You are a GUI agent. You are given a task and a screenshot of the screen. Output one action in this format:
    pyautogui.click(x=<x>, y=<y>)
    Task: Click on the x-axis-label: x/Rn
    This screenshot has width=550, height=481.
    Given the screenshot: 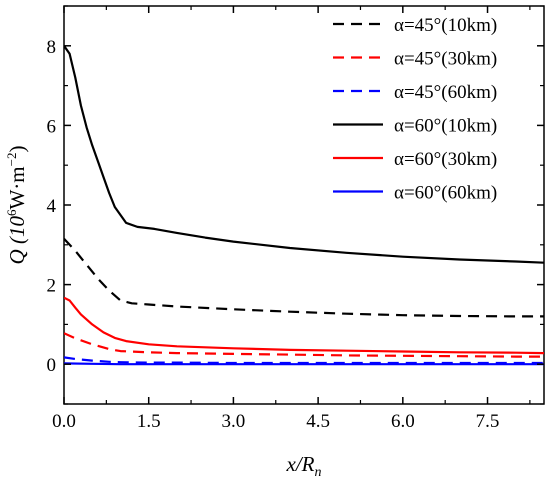 What is the action you would take?
    pyautogui.click(x=304, y=466)
    